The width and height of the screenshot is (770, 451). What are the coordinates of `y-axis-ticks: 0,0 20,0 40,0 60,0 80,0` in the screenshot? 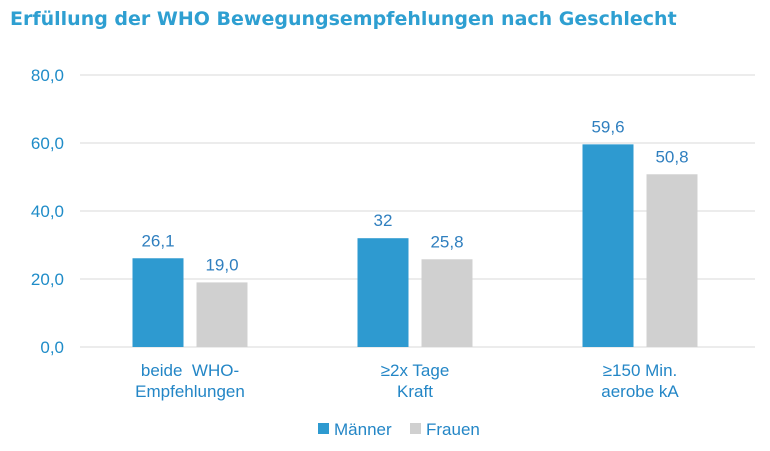 It's located at (47, 211).